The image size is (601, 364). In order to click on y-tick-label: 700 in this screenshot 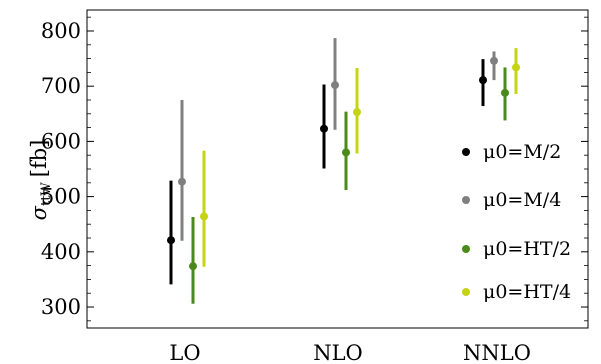, I will do `click(61, 86)`.